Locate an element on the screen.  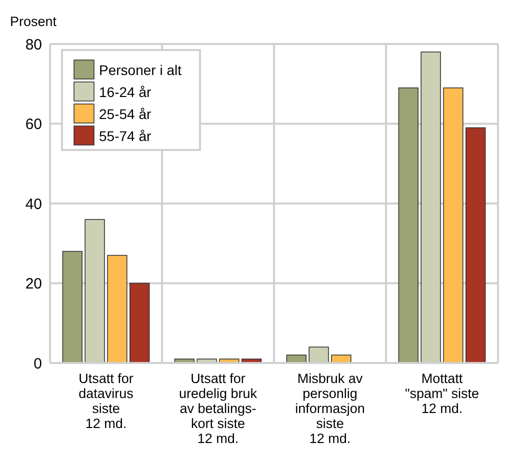
legend-label: Personer i alt is located at coordinates (140, 70).